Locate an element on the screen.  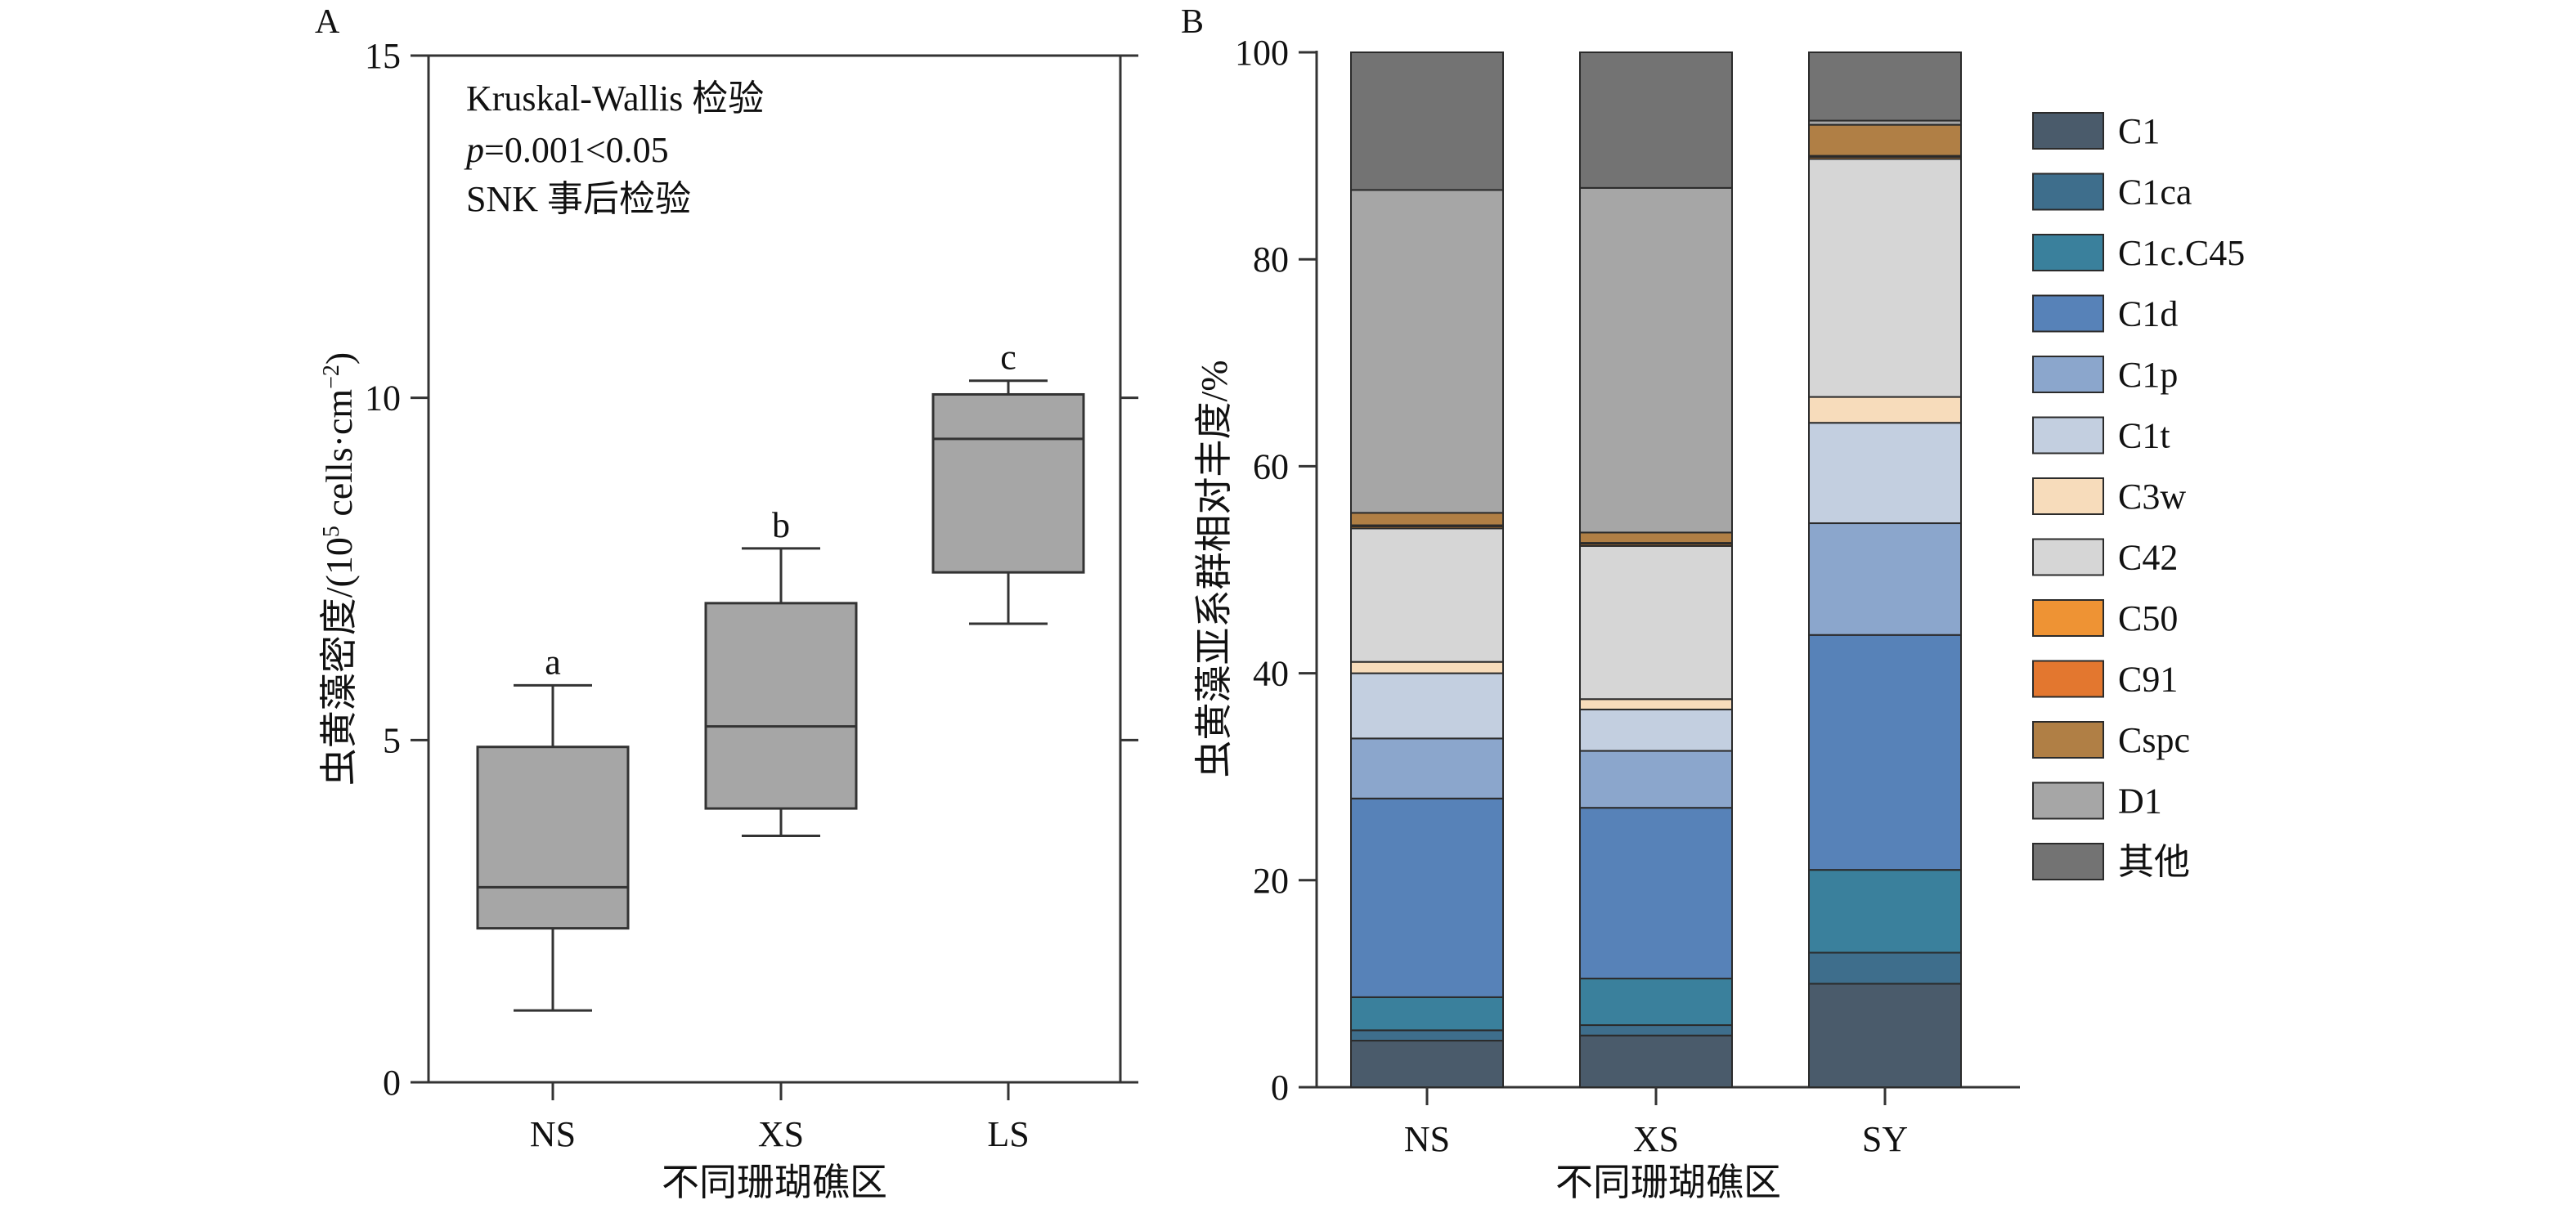
panel-b-label: B is located at coordinates (1193, 22).